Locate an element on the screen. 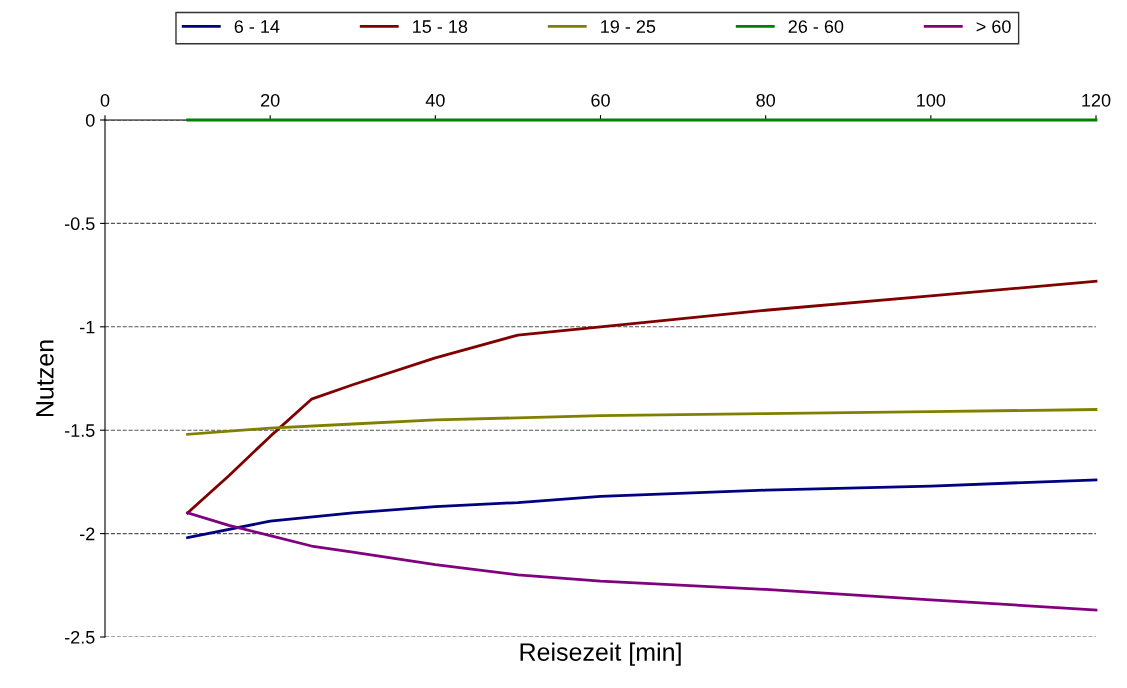 The height and width of the screenshot is (688, 1127). legend-label: 19 - 25 is located at coordinates (628, 26).